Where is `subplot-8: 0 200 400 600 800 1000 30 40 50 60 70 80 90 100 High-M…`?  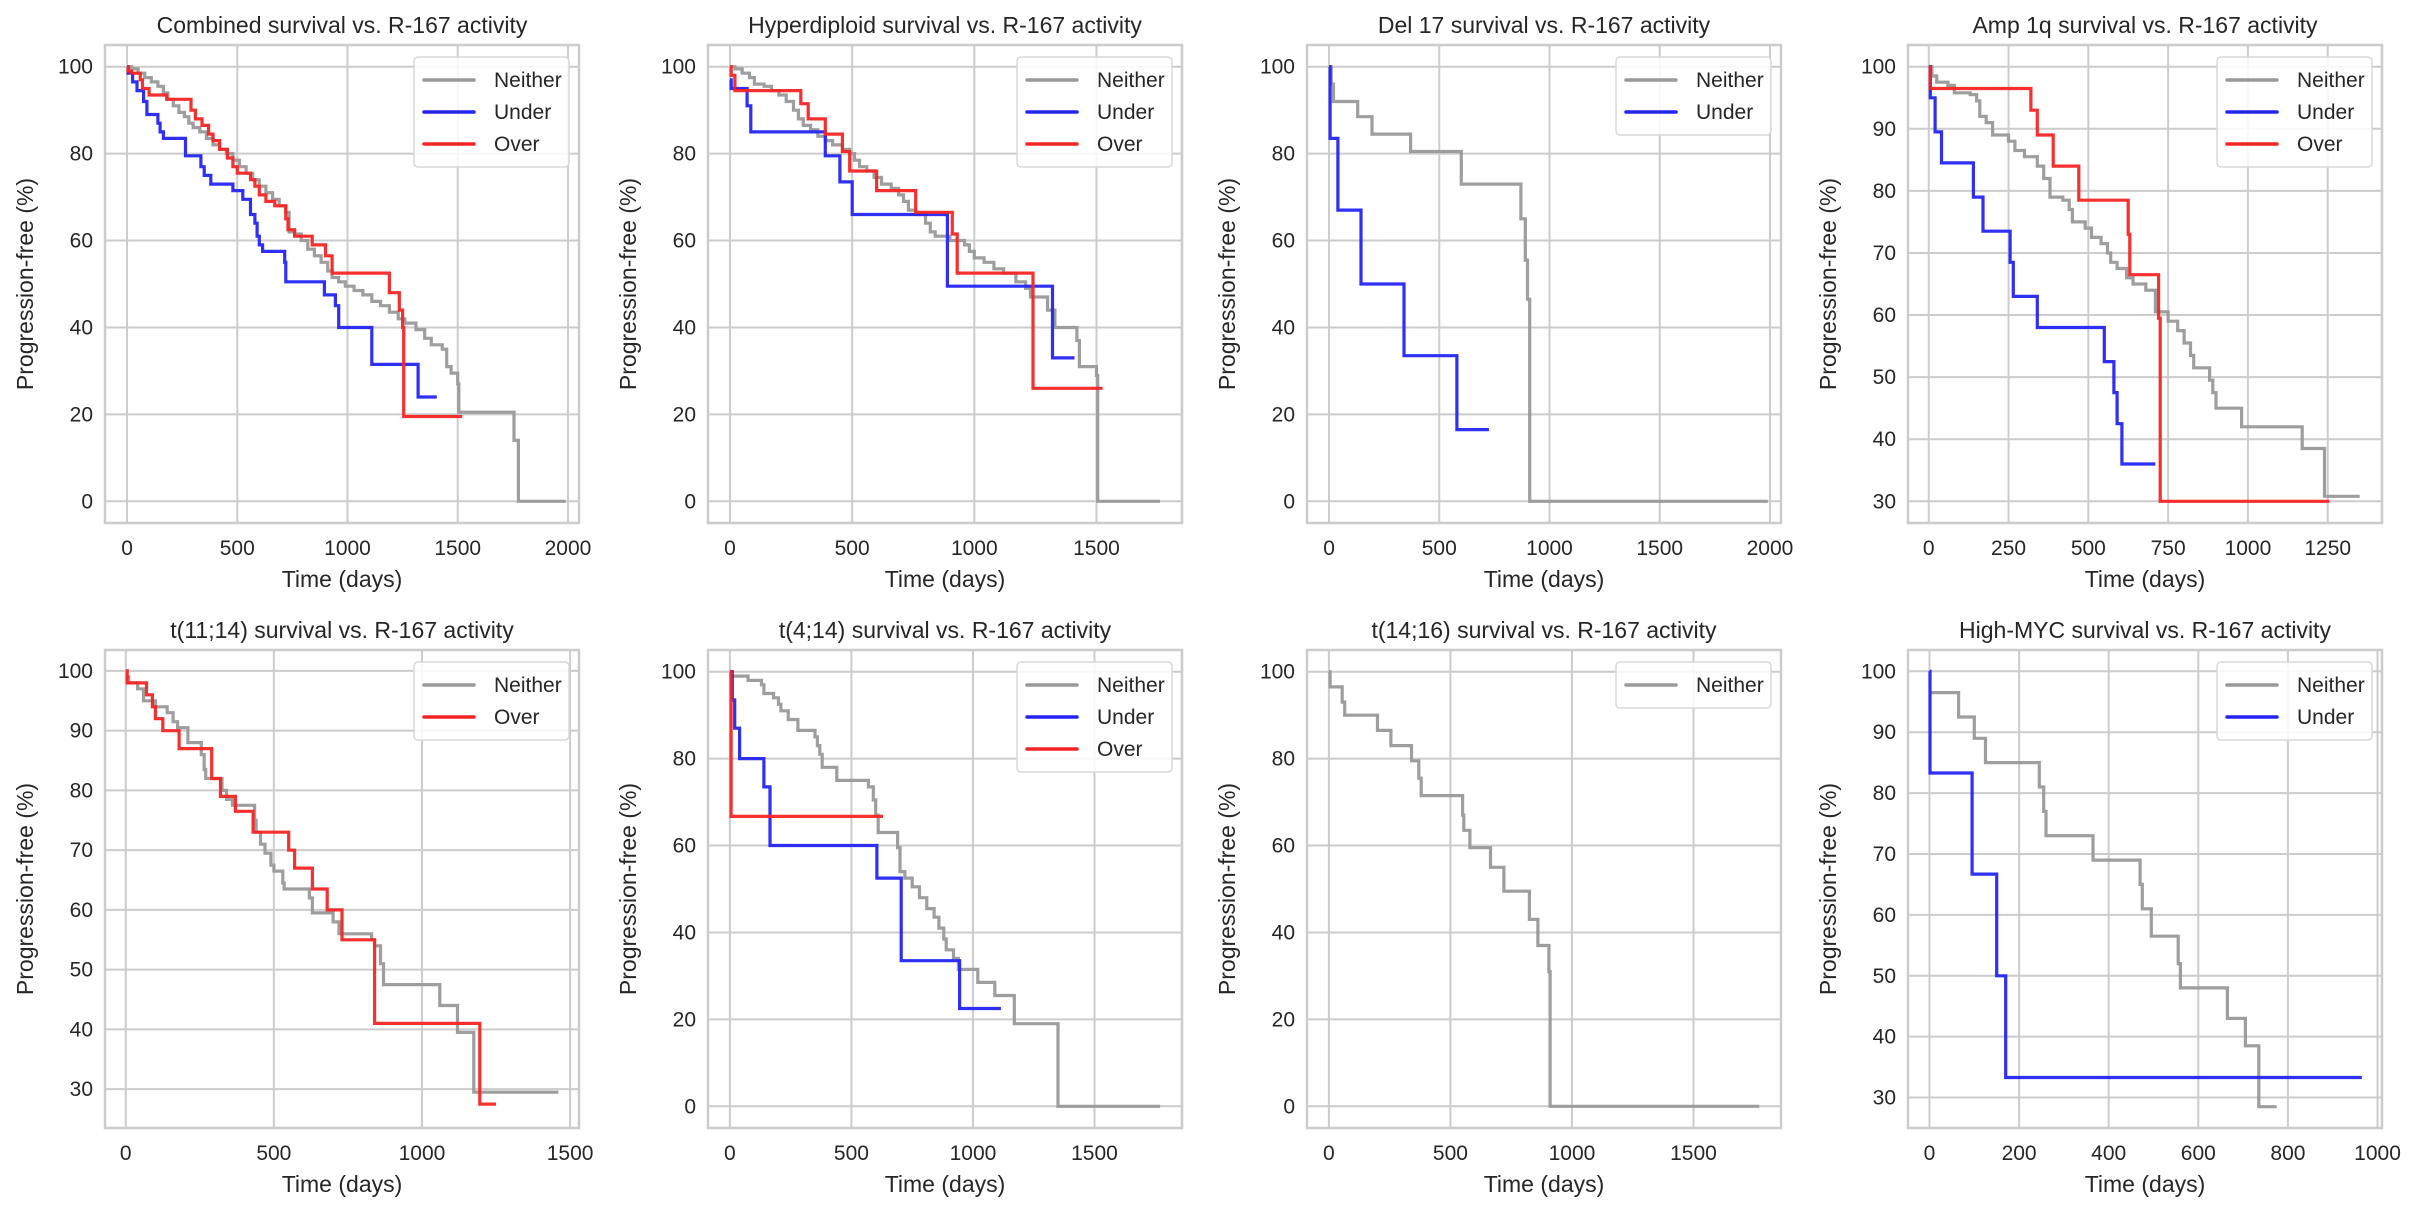 subplot-8: 0 200 400 600 800 1000 30 40 50 60 70 80 90 100 High-M… is located at coordinates (2108, 907).